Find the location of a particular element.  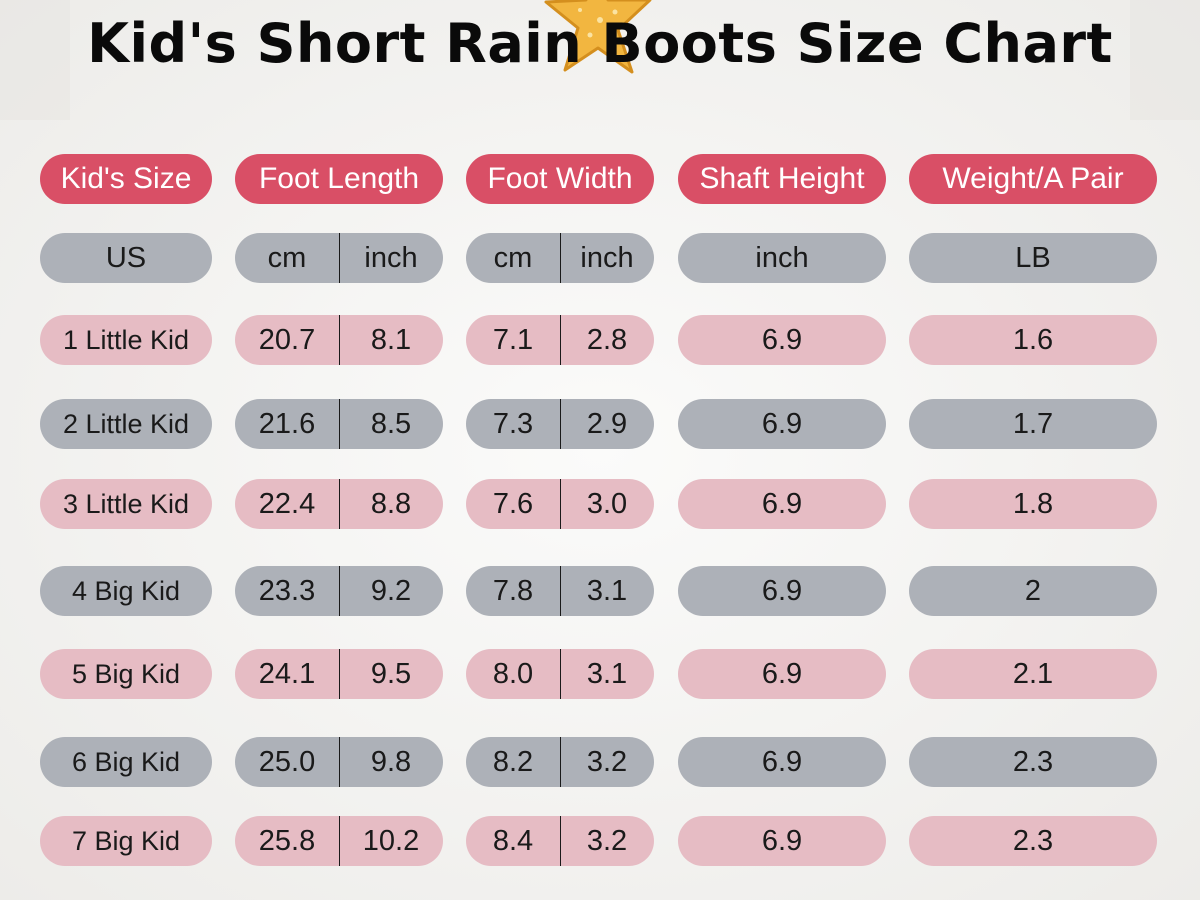

header-shaft-height: Shaft Height is located at coordinates (782, 179).